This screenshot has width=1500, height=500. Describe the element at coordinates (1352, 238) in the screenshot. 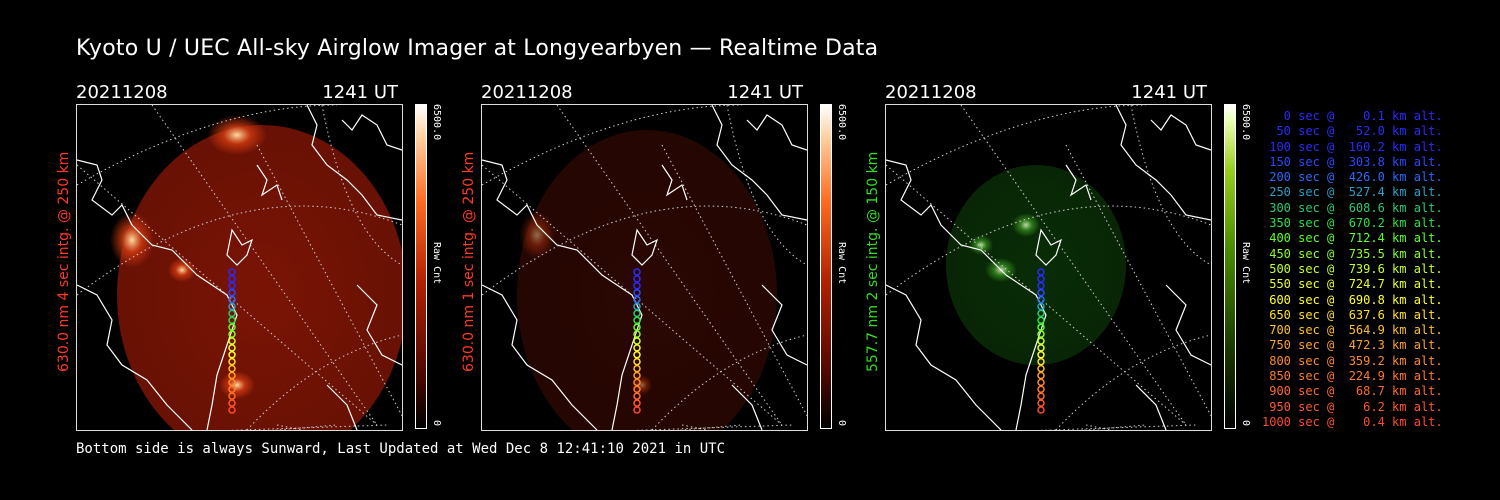

I see `legend-row: 400 sec @ 712.4 km alt.` at that location.